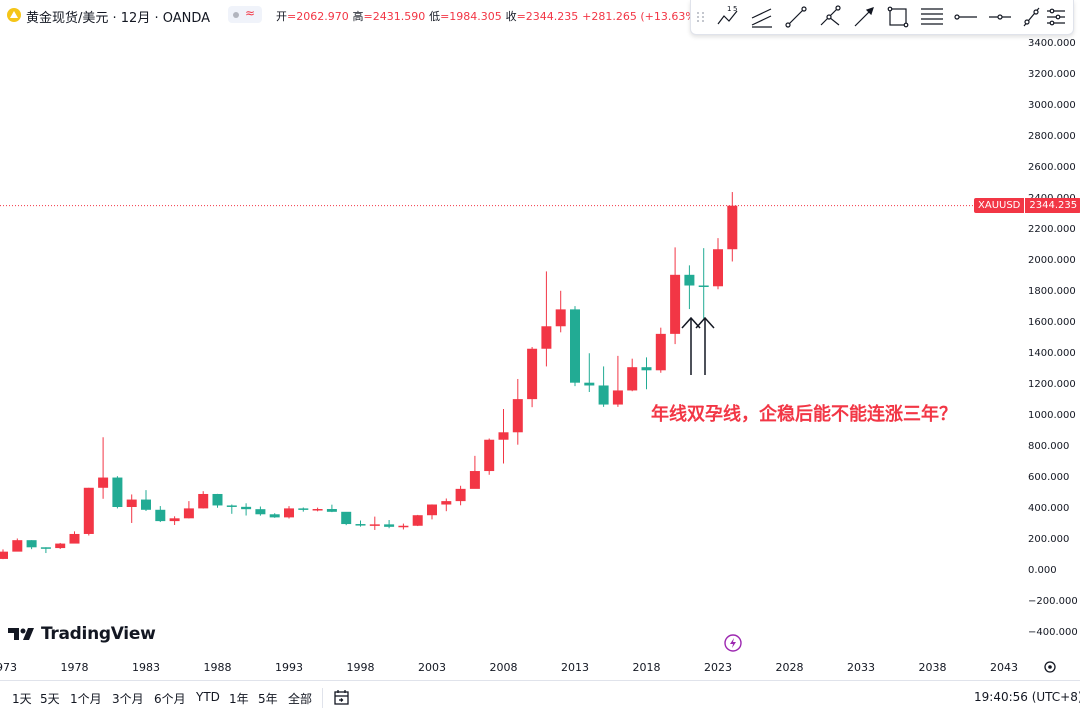 The height and width of the screenshot is (715, 1080). I want to click on candle-2006, so click(474, 472).